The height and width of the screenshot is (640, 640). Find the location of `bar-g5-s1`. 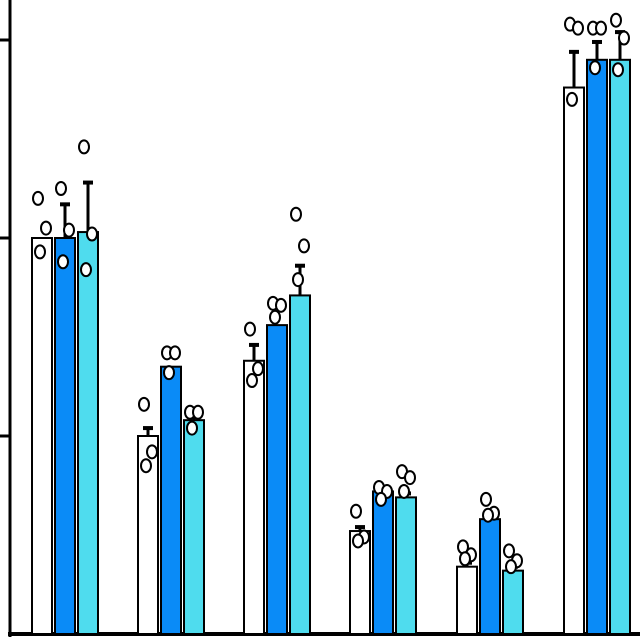

bar-g5-s1 is located at coordinates (467, 600).